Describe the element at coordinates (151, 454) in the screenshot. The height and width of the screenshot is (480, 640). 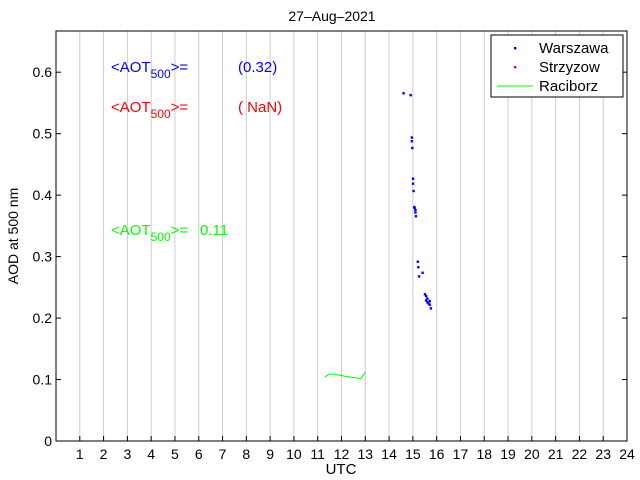
I see `x-tick-label: 4` at that location.